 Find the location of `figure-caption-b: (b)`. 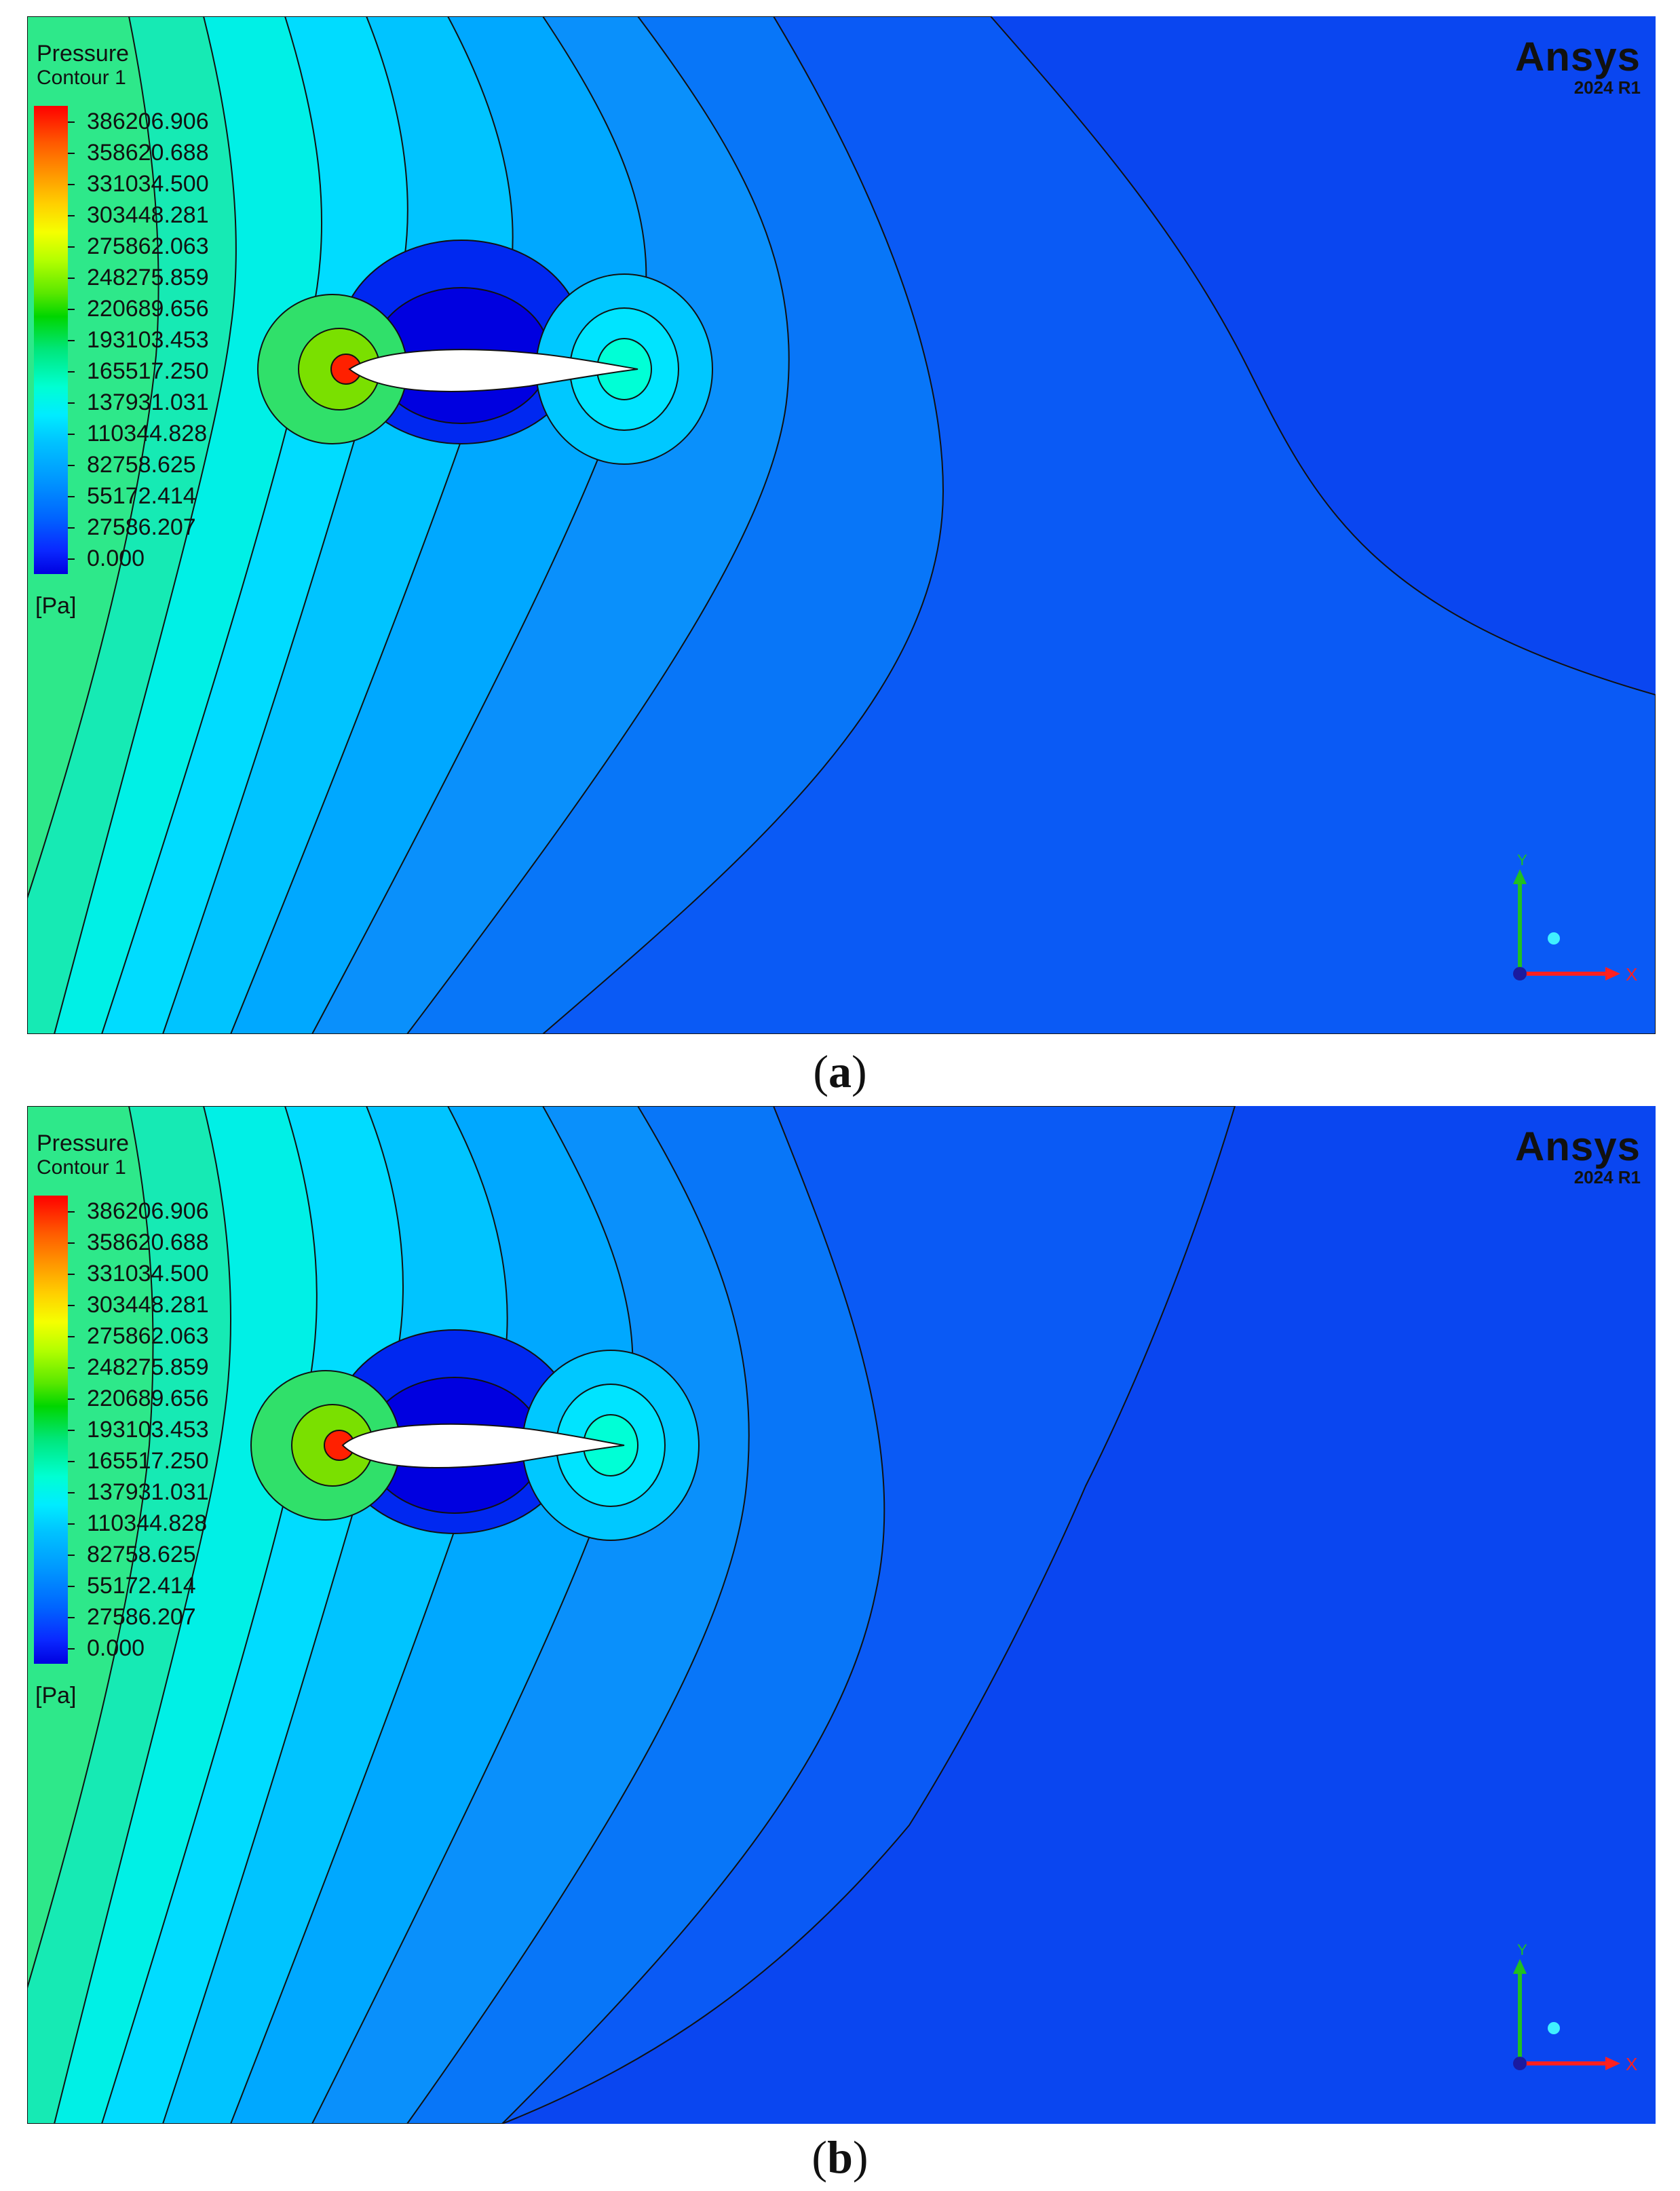

figure-caption-b: (b) is located at coordinates (840, 2157).